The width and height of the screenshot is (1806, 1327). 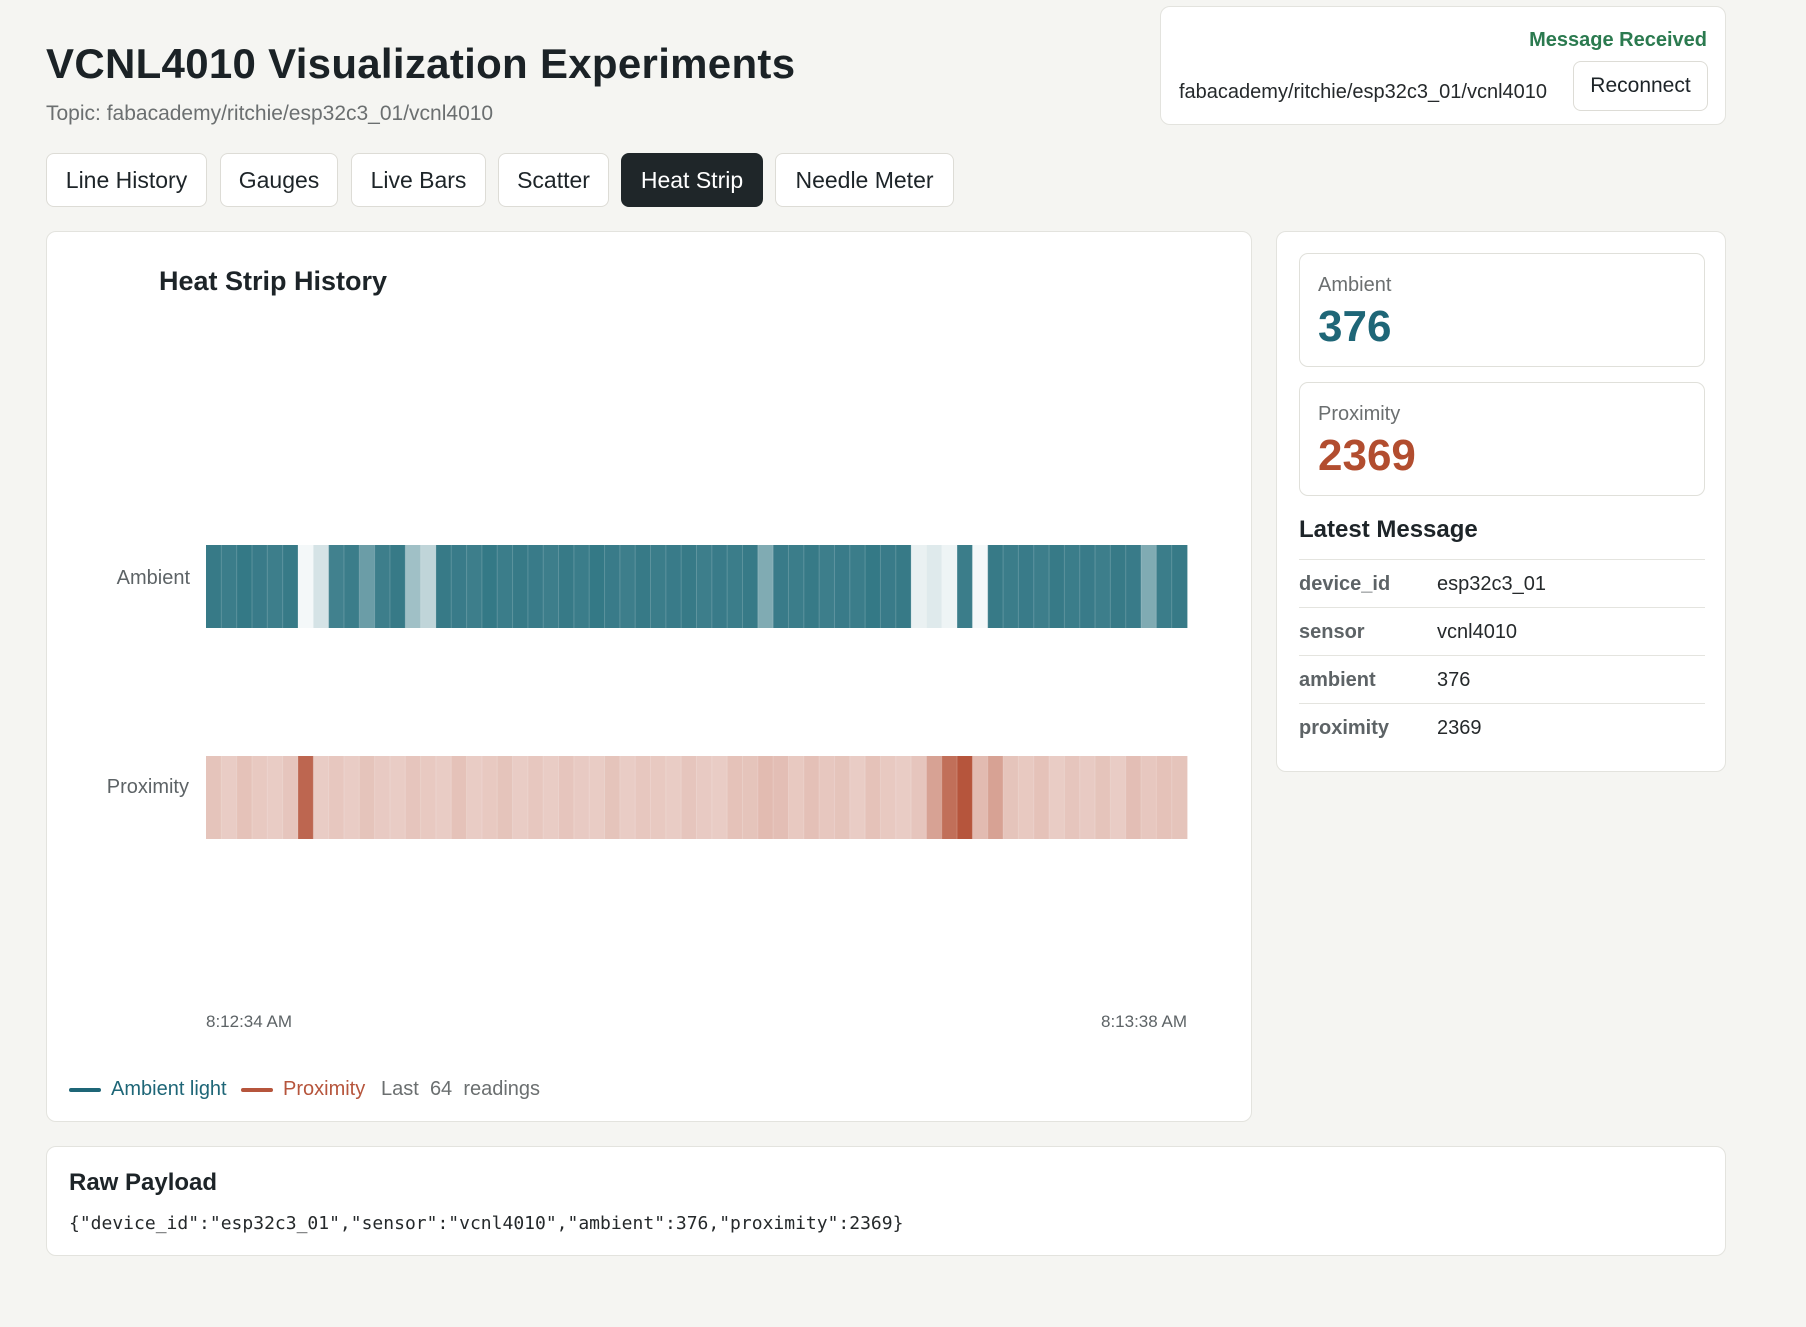 I want to click on kv-value: esp32c3_01, so click(x=1491, y=584).